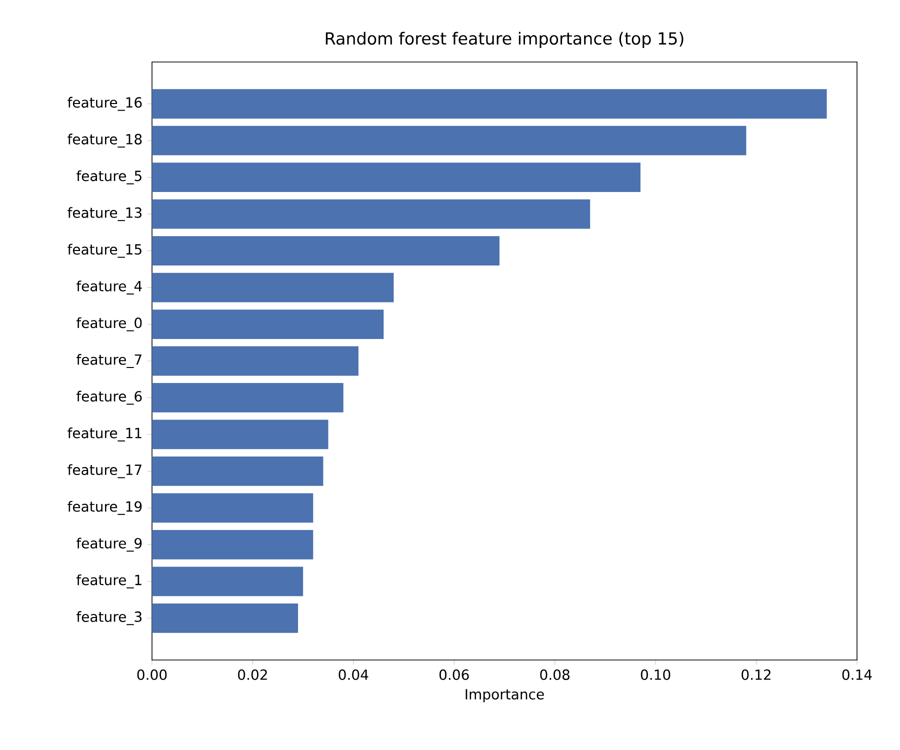  I want to click on y-tick-label: feature_9, so click(109, 545).